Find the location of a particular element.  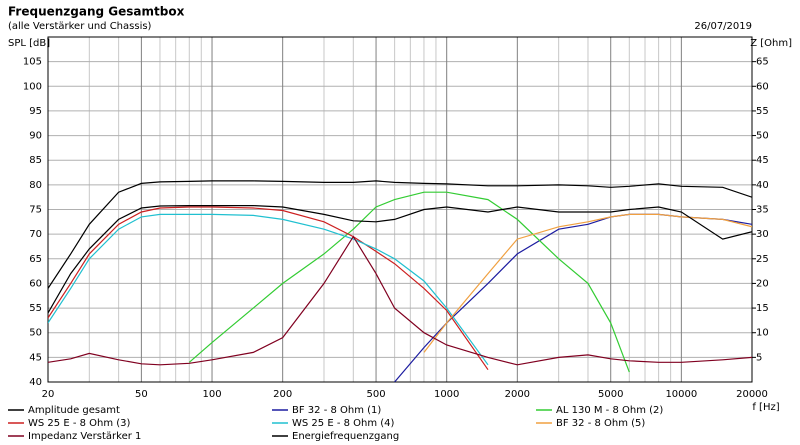

x-tick-label: 20 is located at coordinates (48, 394).